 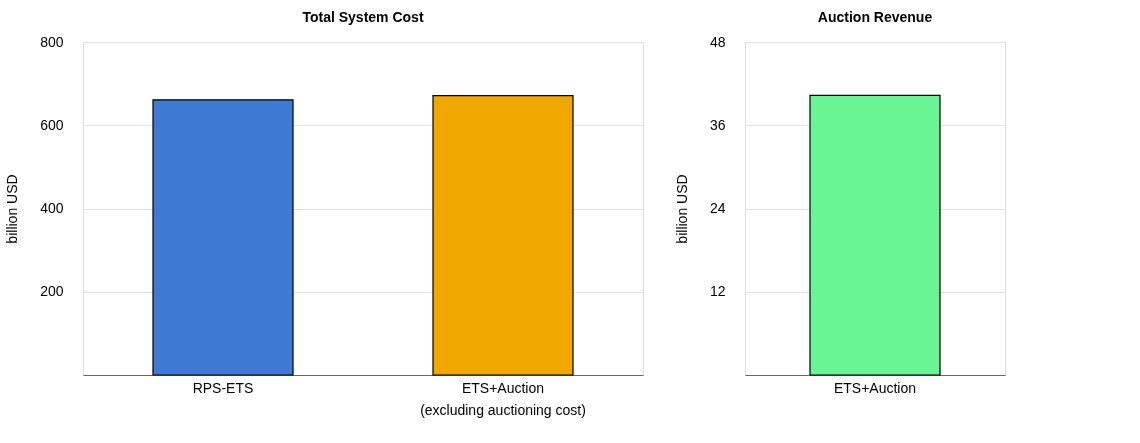 I want to click on x-tick-label: ETS+Auction, so click(x=875, y=387).